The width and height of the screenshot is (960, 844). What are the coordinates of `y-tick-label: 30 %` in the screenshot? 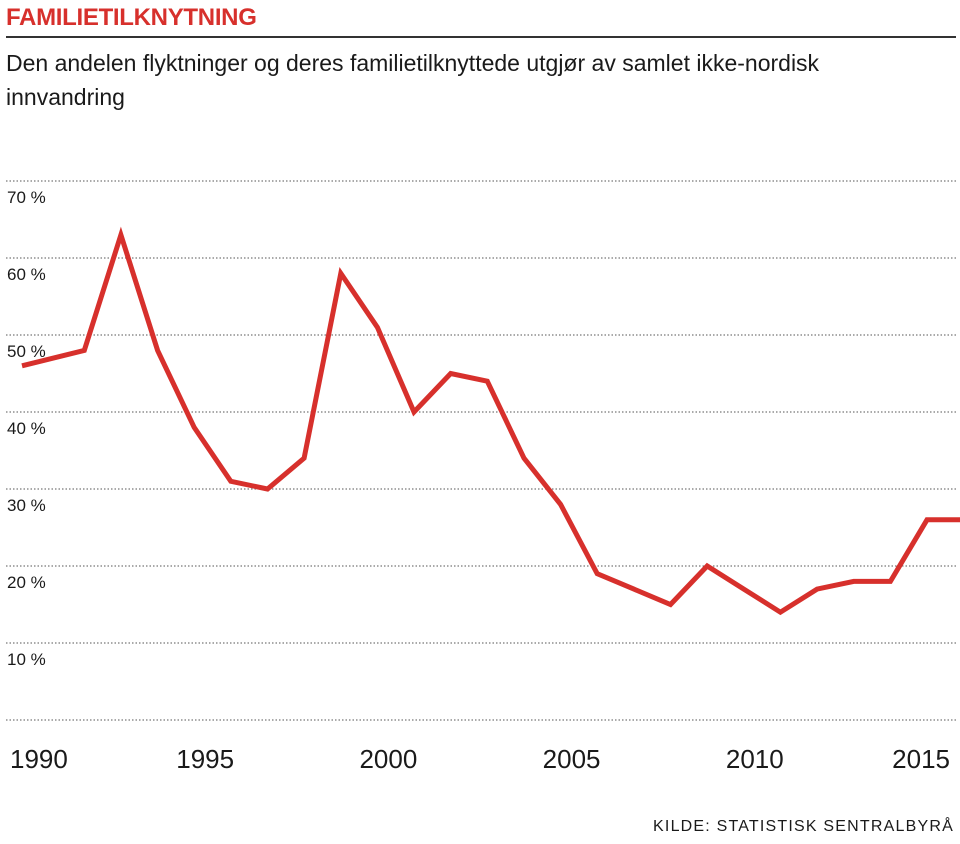 It's located at (26, 505).